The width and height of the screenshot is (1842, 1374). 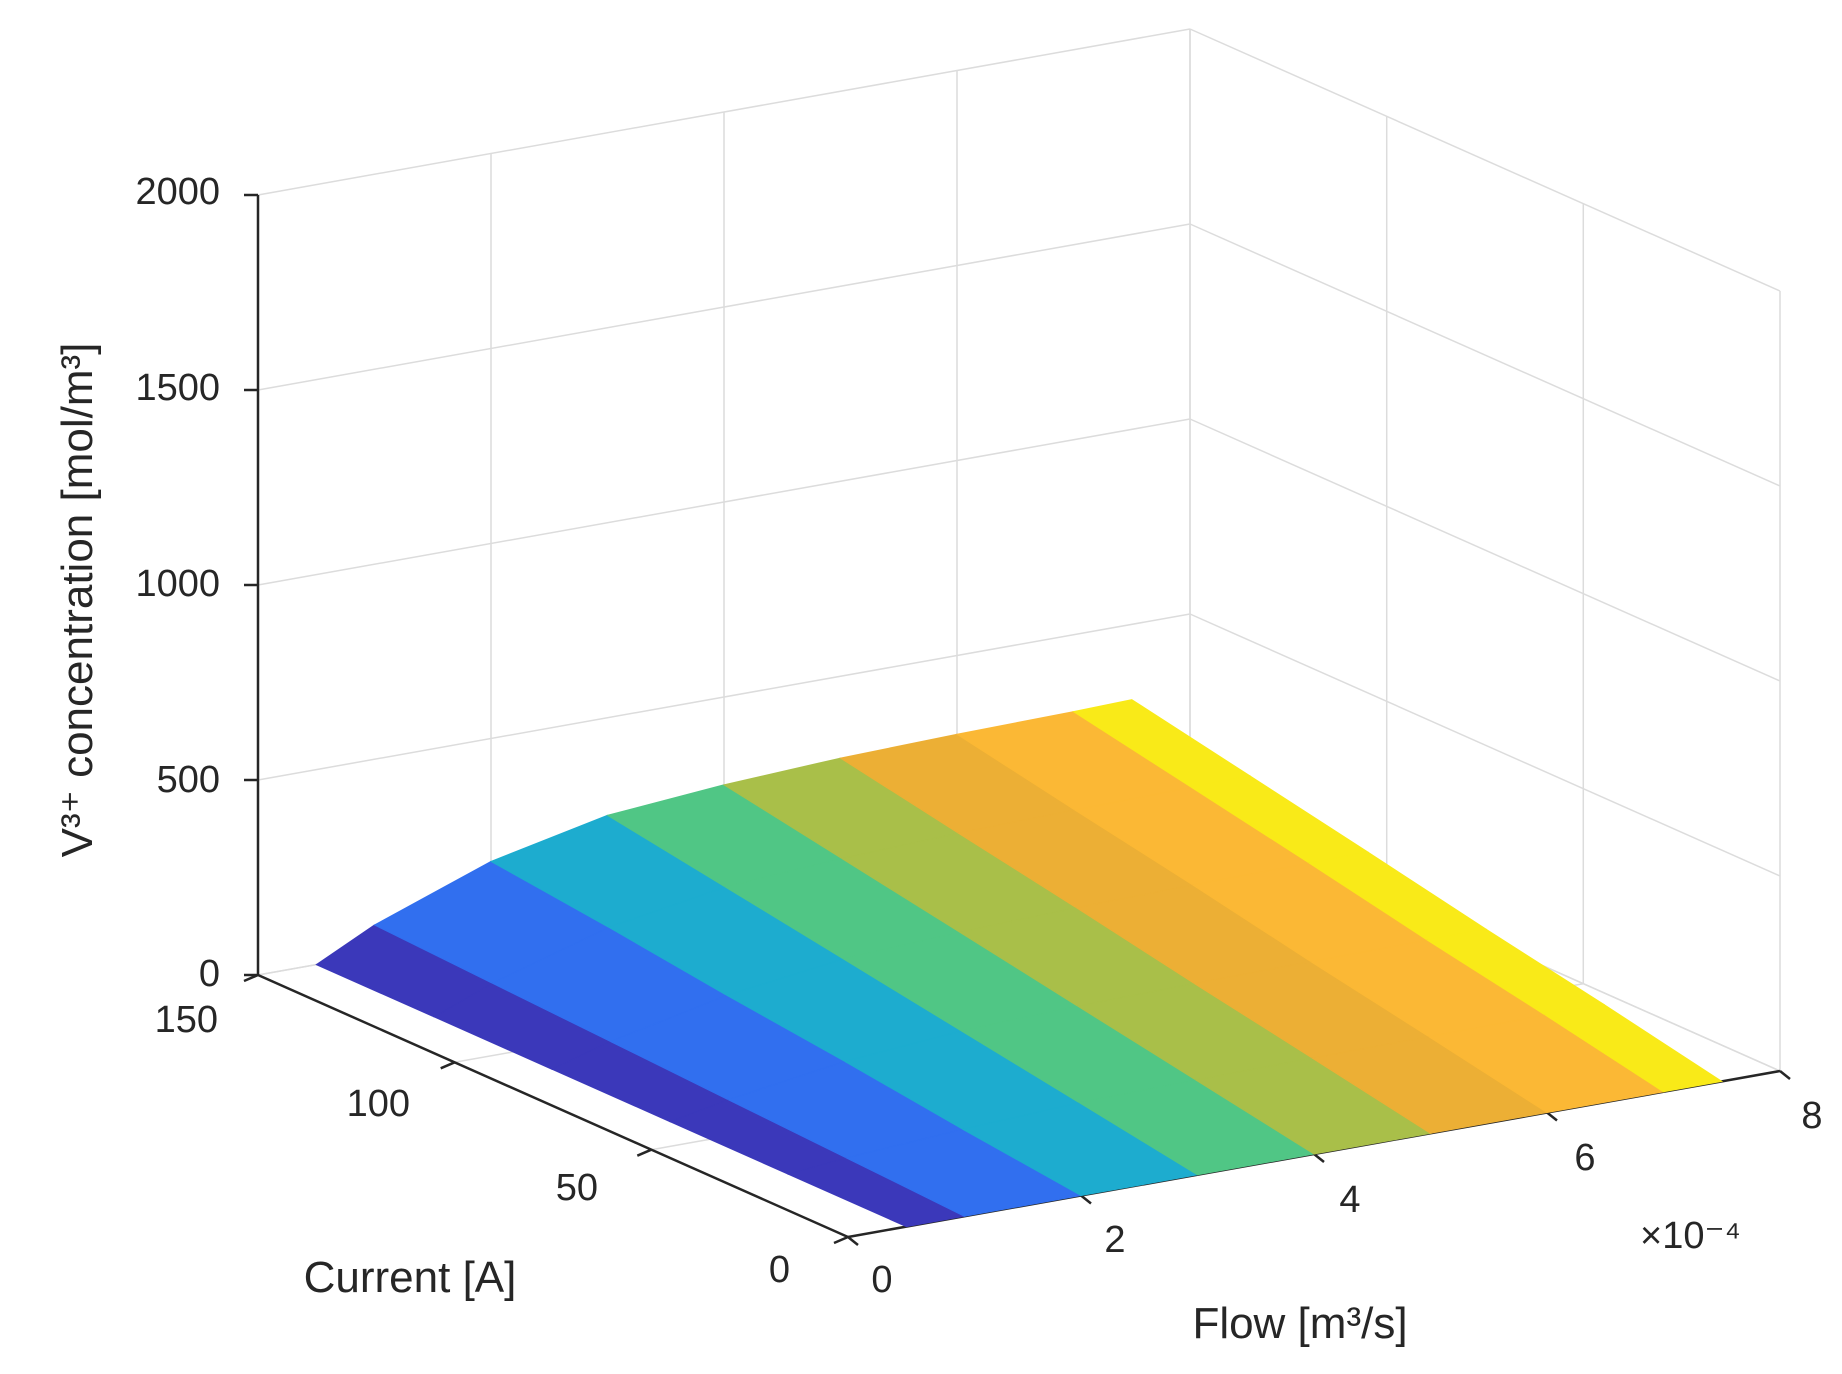 I want to click on z-tick-label: 1000, so click(x=177, y=584).